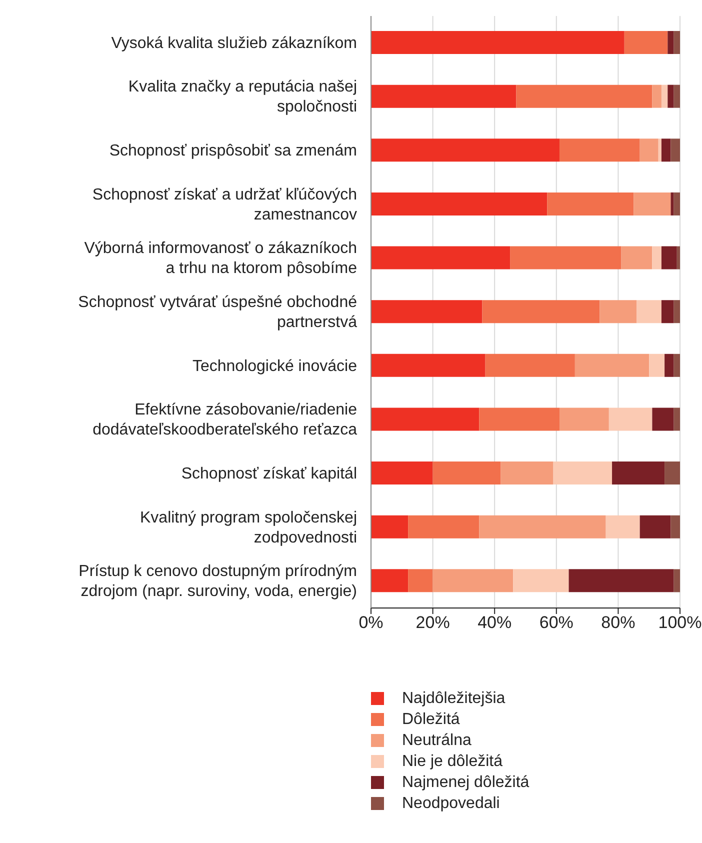  What do you see at coordinates (495, 622) in the screenshot?
I see `x-tick-label: 40%` at bounding box center [495, 622].